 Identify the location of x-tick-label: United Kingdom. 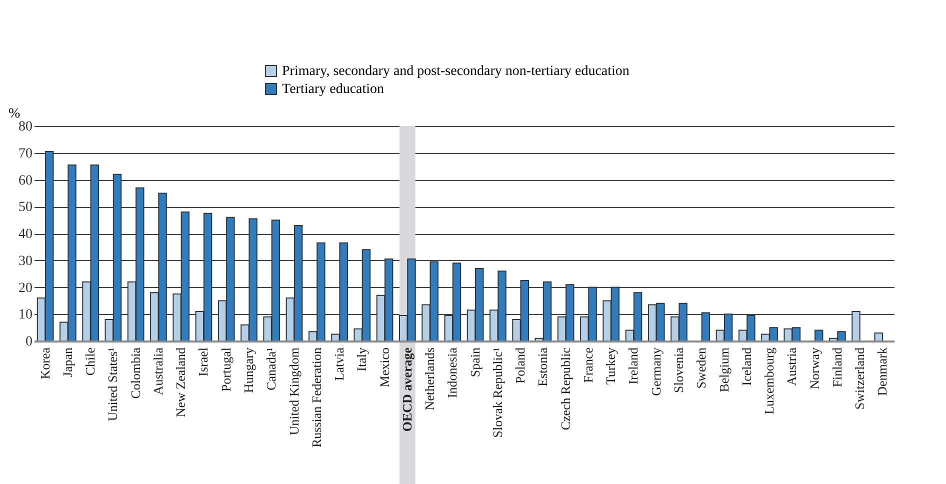
(294, 392).